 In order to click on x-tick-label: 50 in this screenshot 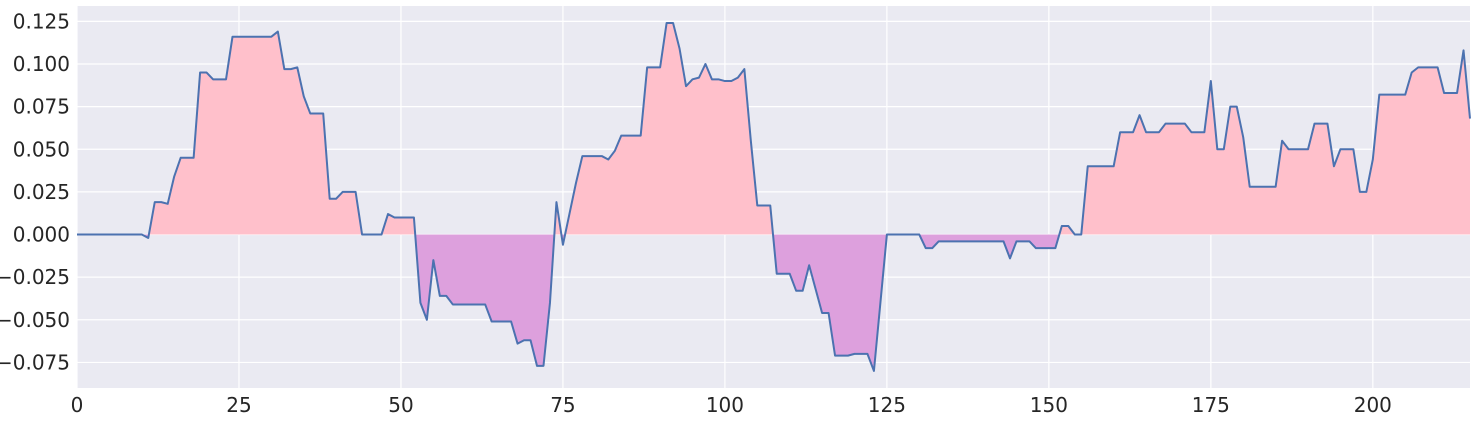, I will do `click(400, 405)`.